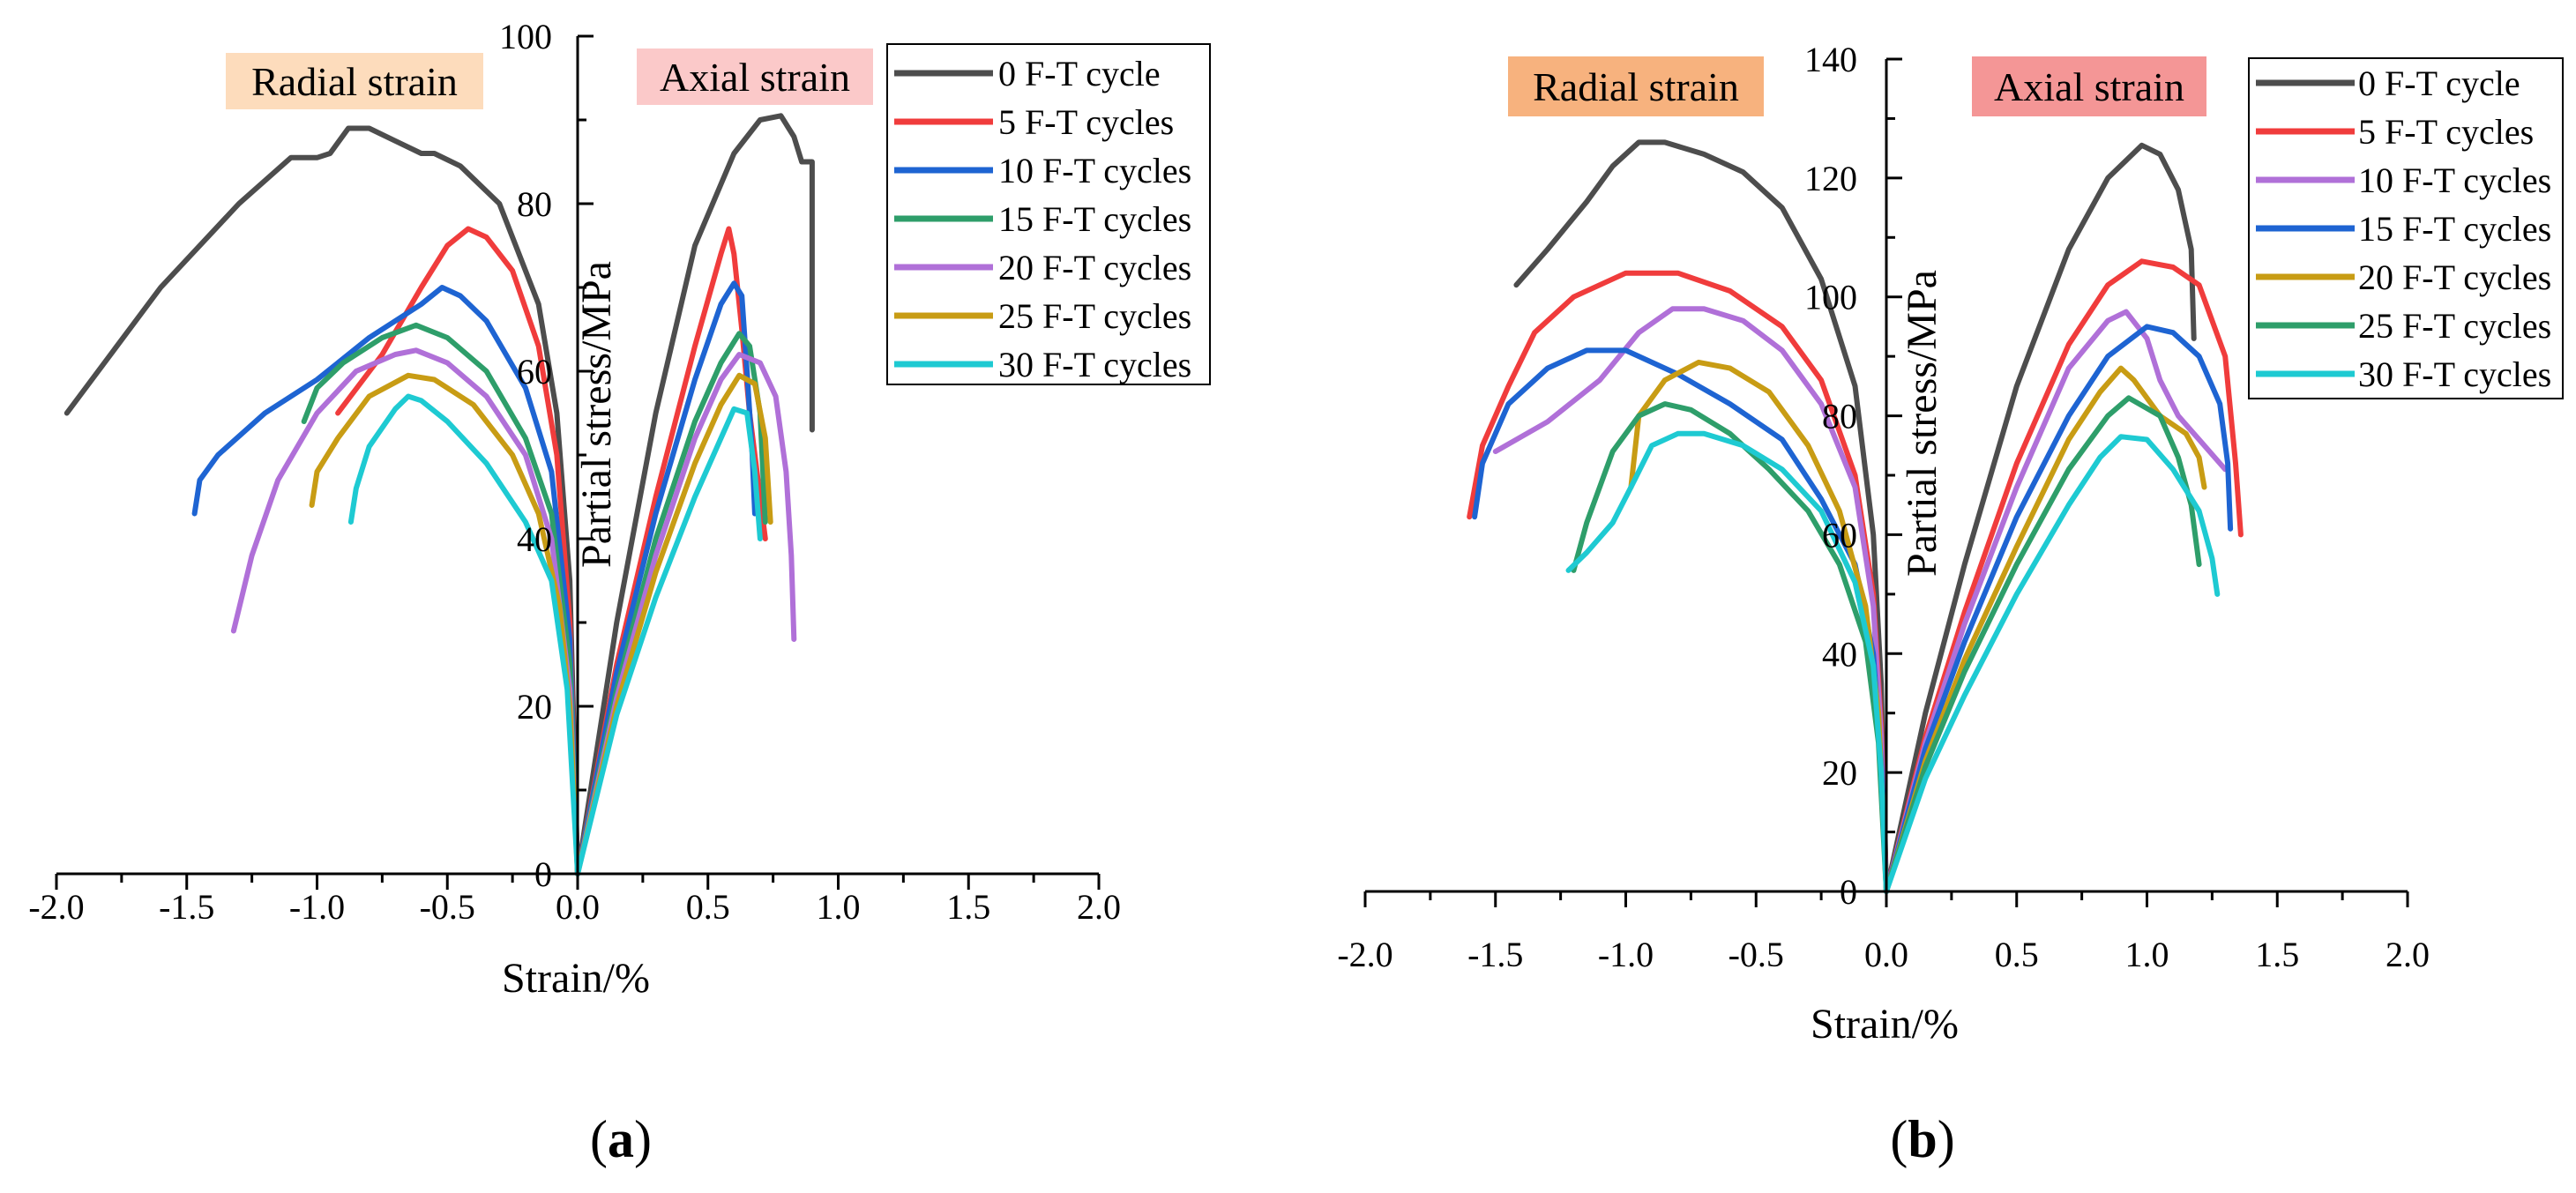 The height and width of the screenshot is (1193, 2576). Describe the element at coordinates (621, 1139) in the screenshot. I see `panel-label: (a)` at that location.